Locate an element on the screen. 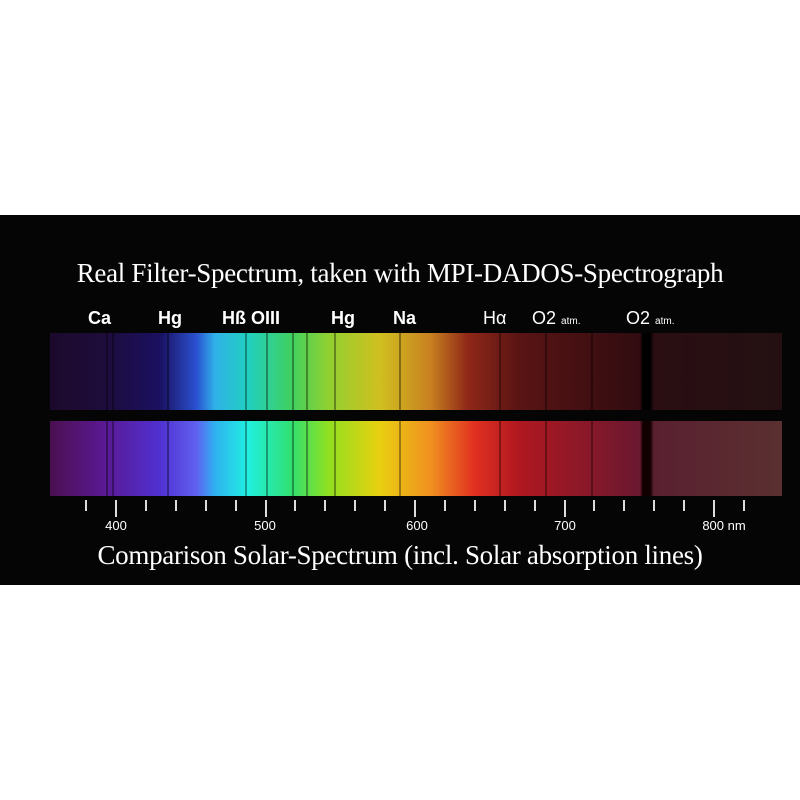 The width and height of the screenshot is (800, 800). label-o2-2-name: O2 is located at coordinates (638, 318).